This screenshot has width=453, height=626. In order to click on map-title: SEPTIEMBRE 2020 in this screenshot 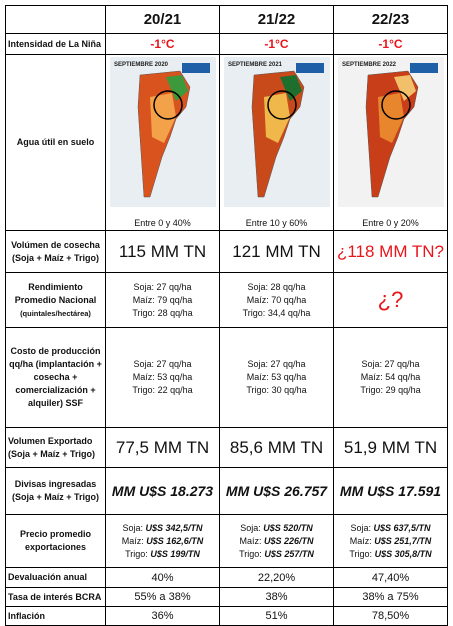, I will do `click(141, 65)`.